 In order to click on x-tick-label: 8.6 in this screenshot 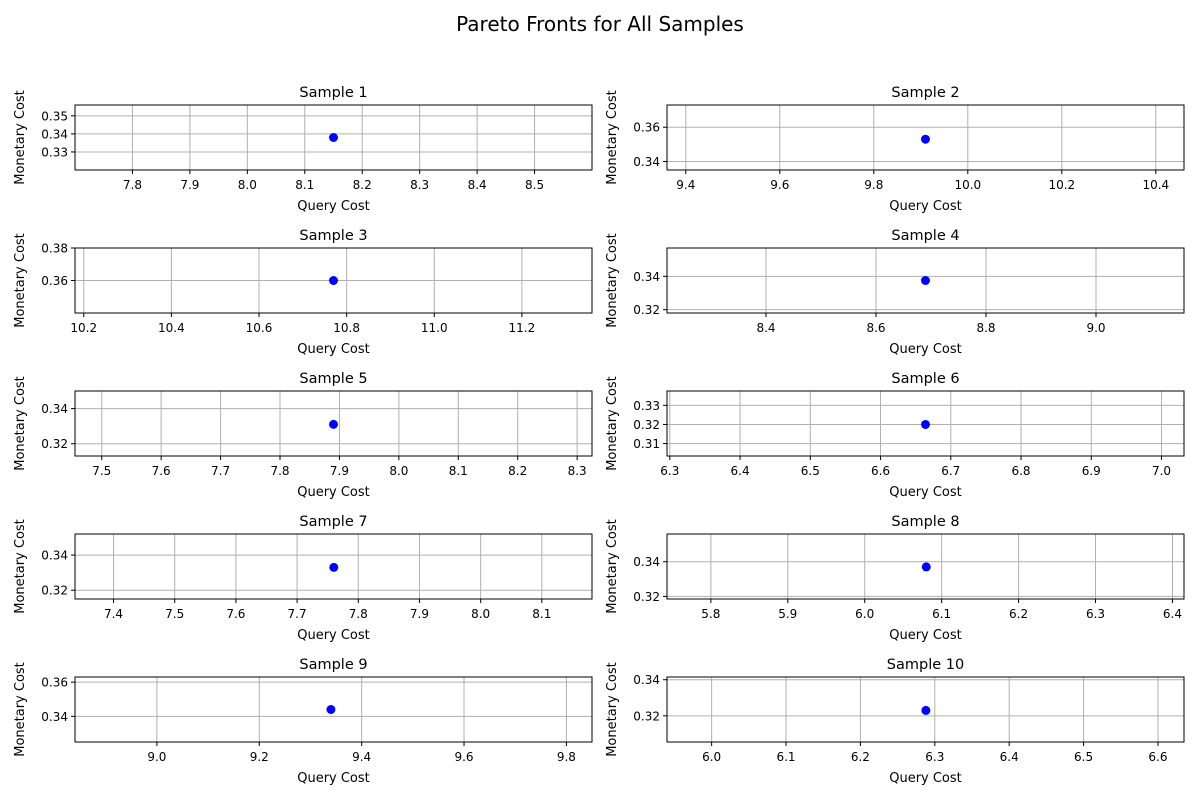, I will do `click(875, 328)`.